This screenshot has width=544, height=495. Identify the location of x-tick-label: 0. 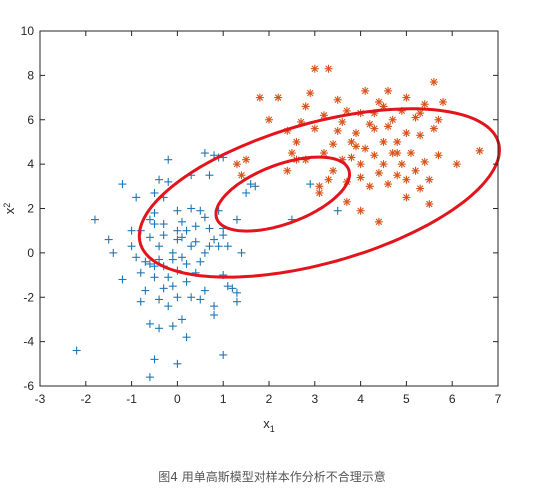
(177, 399).